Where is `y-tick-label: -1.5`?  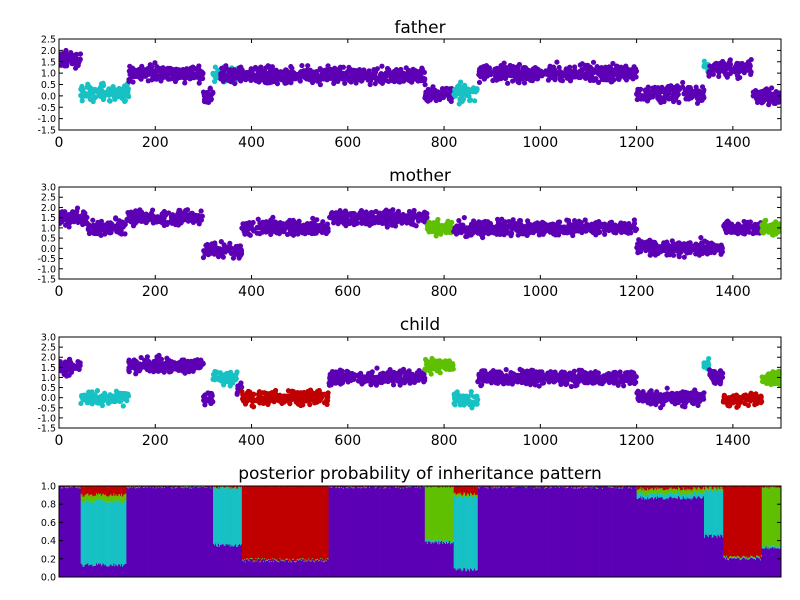
y-tick-label: -1.5 is located at coordinates (46, 280).